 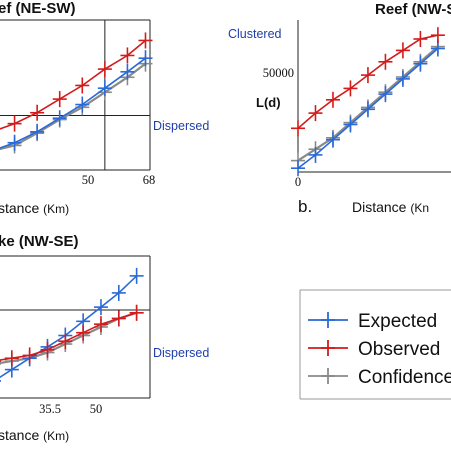 I want to click on x-axis-label-word: Distance, so click(x=379, y=207).